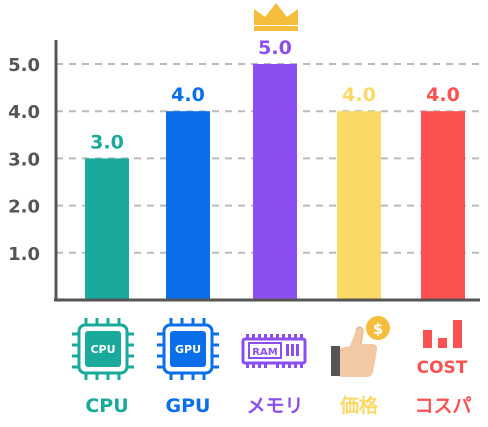  I want to click on crown-icon, so click(276, 17).